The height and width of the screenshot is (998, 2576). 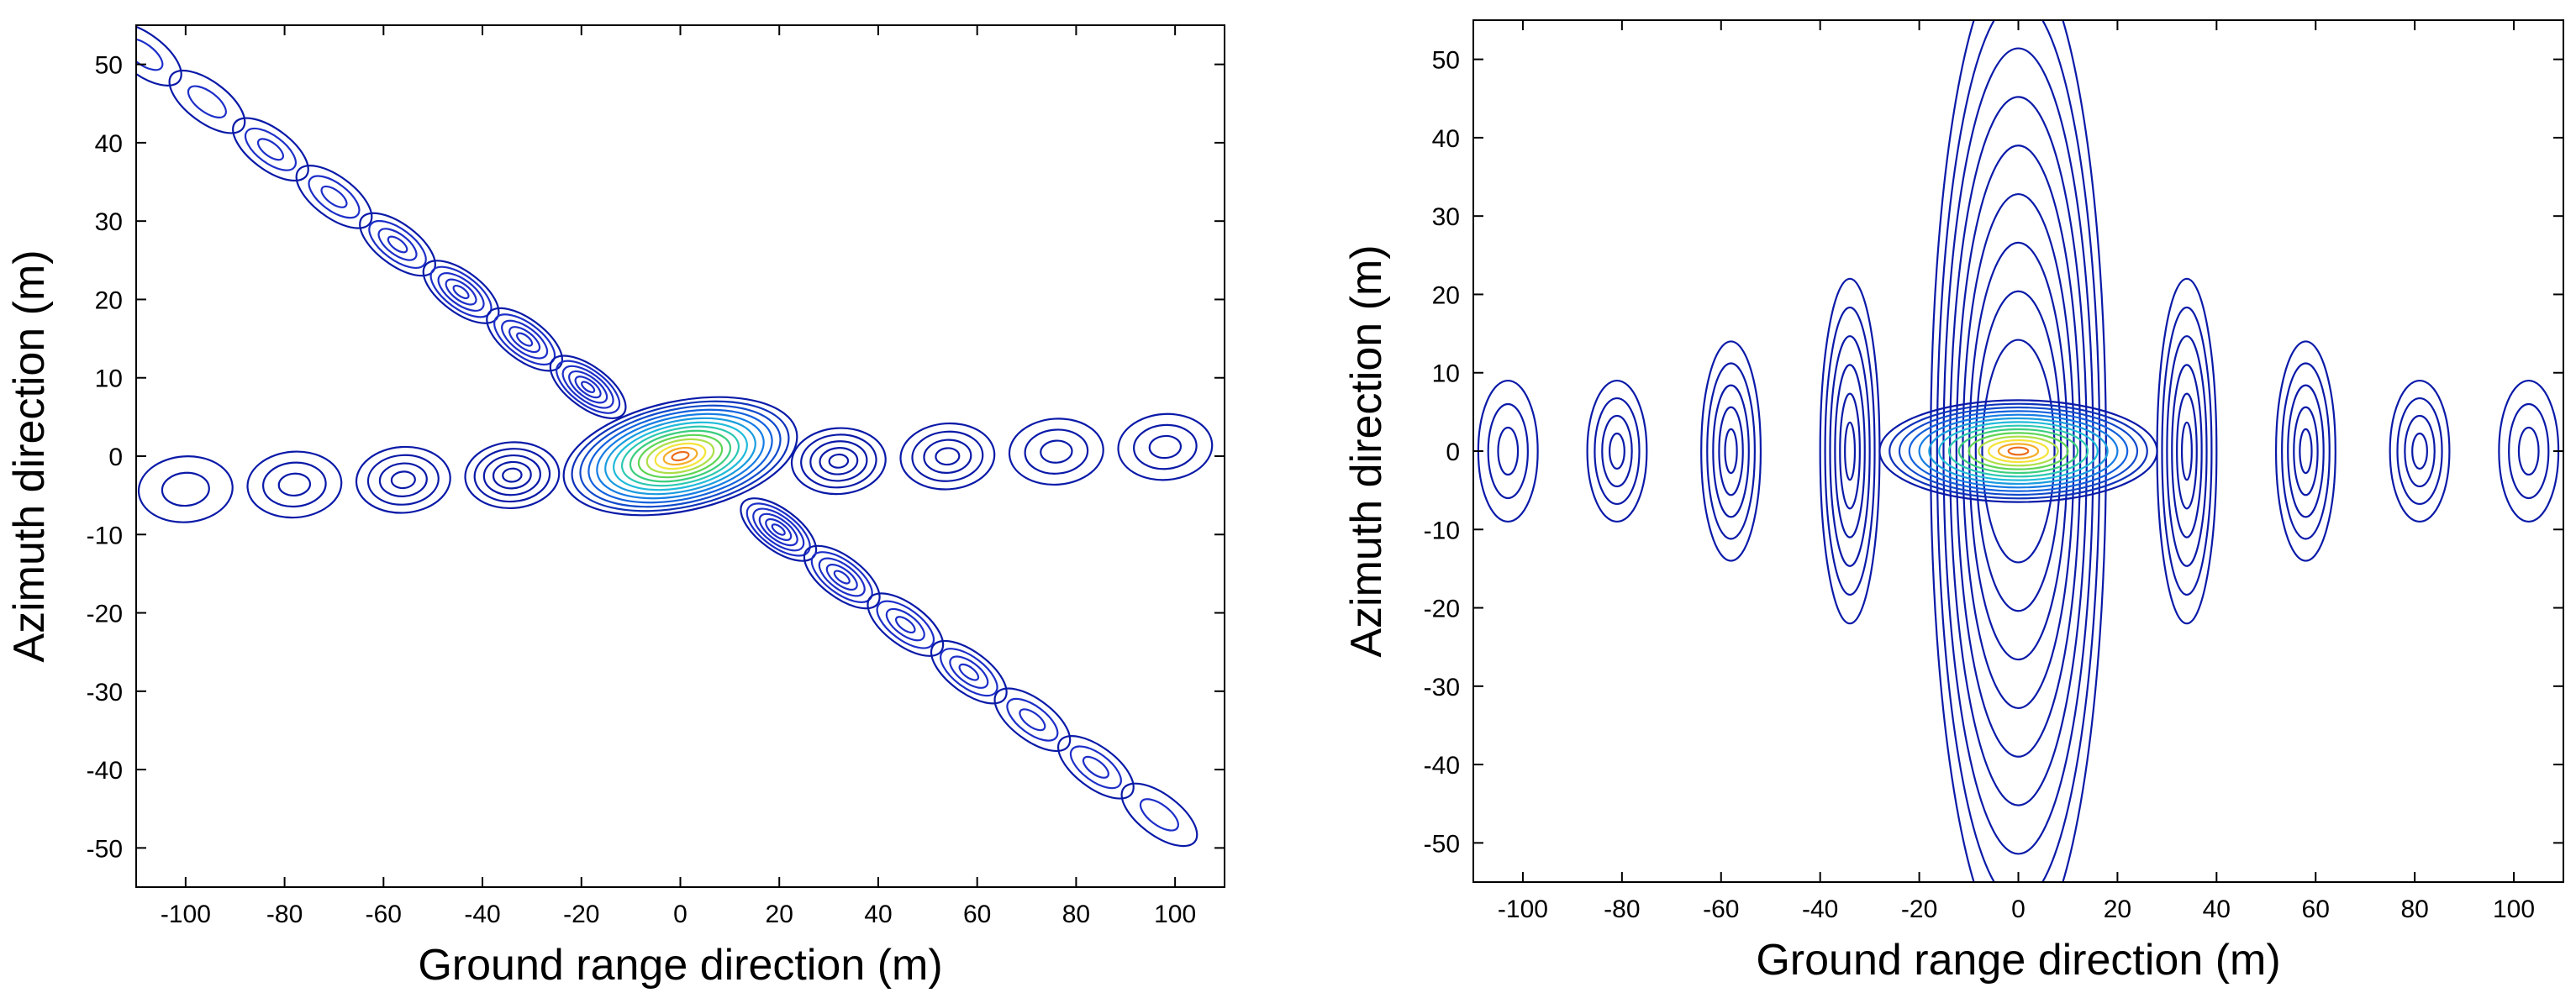 What do you see at coordinates (2018, 910) in the screenshot?
I see `x-tick-label: 0` at bounding box center [2018, 910].